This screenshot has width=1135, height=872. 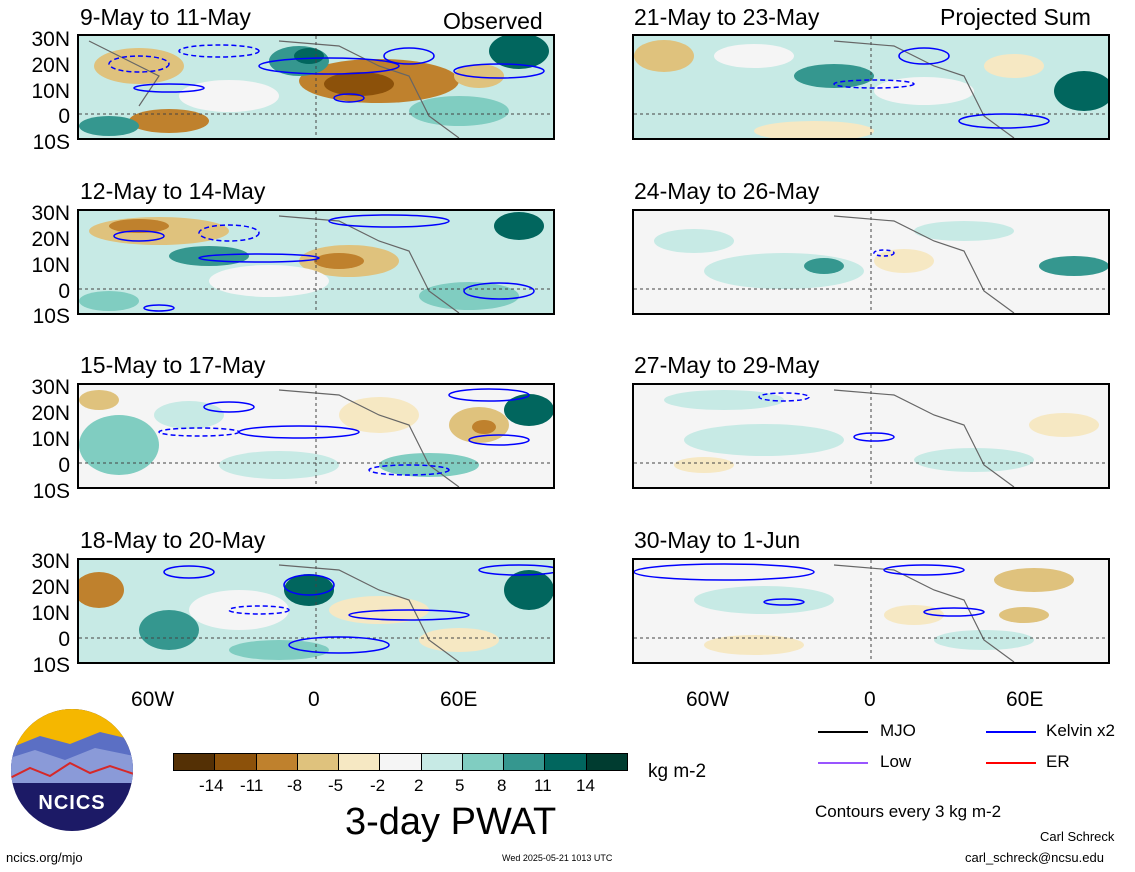 What do you see at coordinates (252, 785) in the screenshot?
I see `colorbar-tick: -11` at bounding box center [252, 785].